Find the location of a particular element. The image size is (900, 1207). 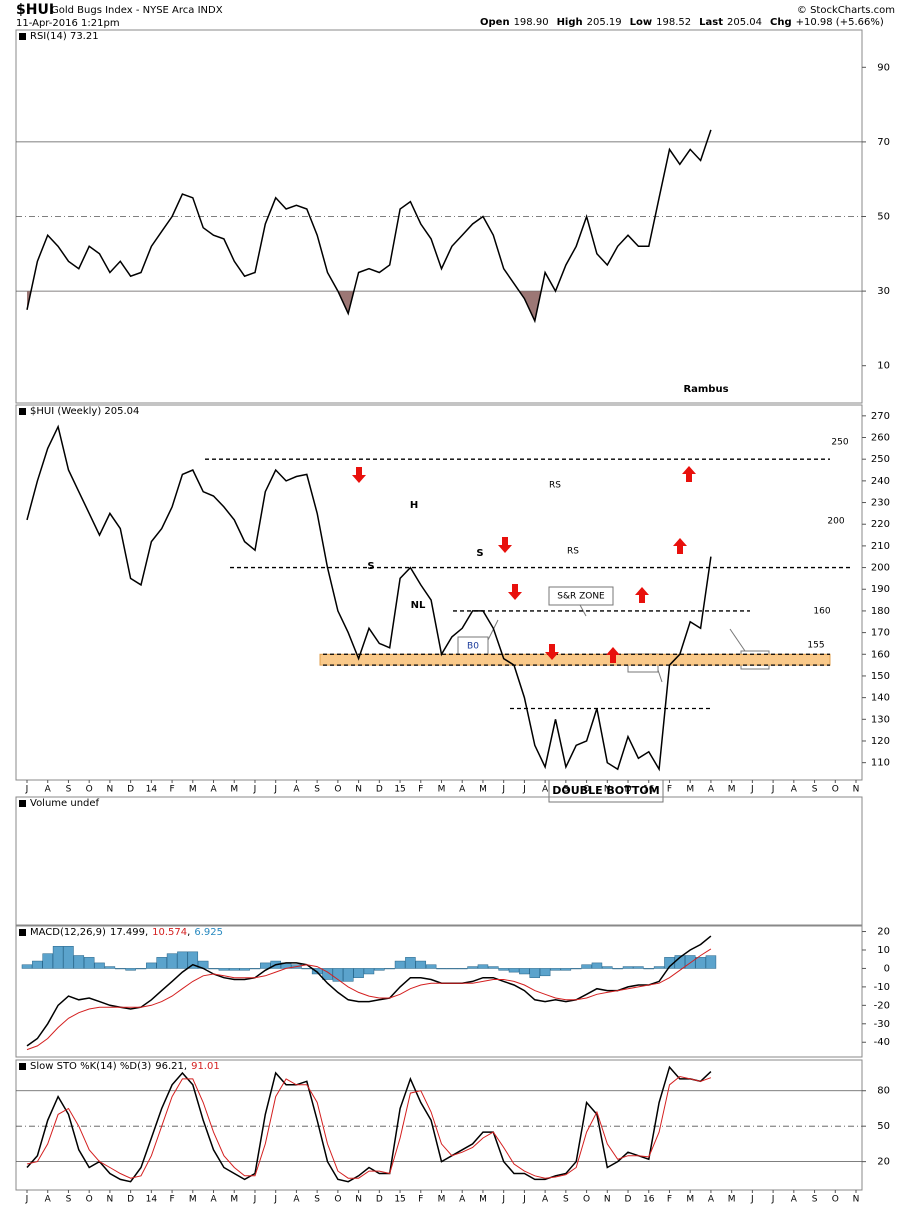

y-tick-label: 0 is located at coordinates (887, 968).